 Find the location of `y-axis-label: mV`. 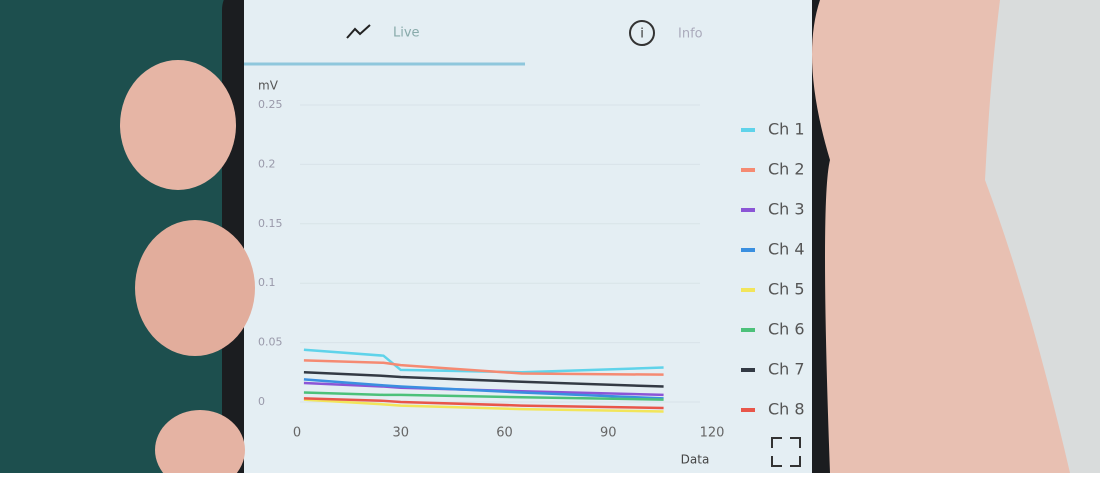

y-axis-label: mV is located at coordinates (268, 86).